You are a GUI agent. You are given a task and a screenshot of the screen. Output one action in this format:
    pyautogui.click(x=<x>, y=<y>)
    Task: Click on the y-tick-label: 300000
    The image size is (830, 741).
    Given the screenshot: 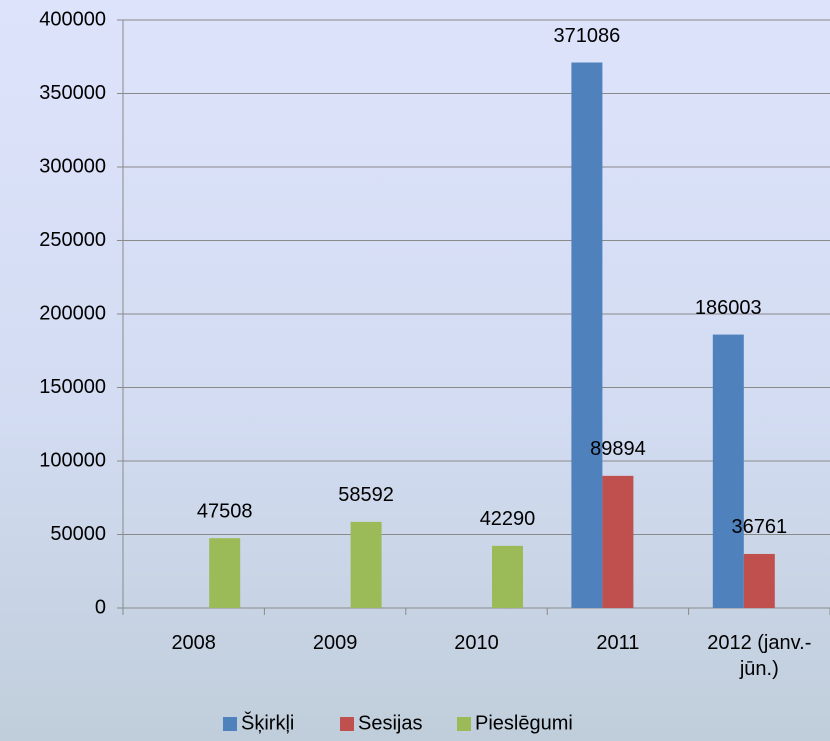 What is the action you would take?
    pyautogui.click(x=72, y=166)
    